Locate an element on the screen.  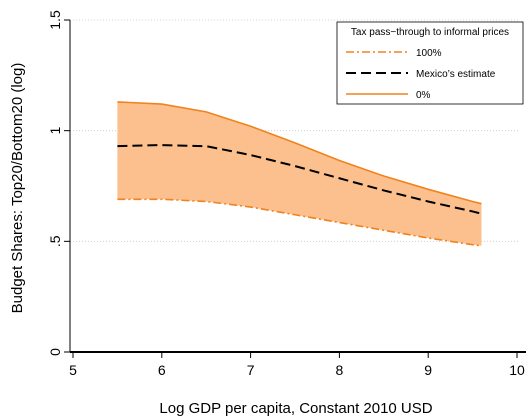
y-tick-label: .5 is located at coordinates (55, 241).